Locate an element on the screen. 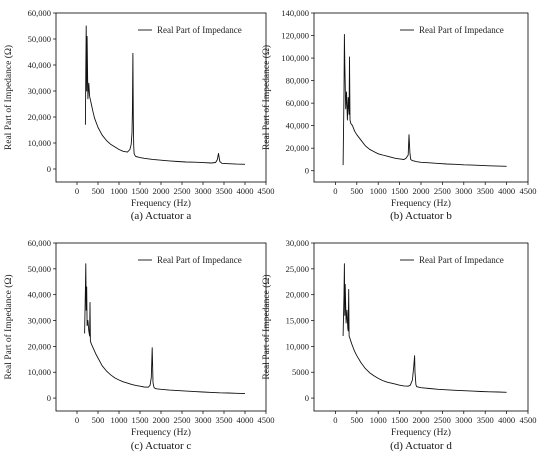  chart-caption: (d) Actuator d is located at coordinates (421, 446).